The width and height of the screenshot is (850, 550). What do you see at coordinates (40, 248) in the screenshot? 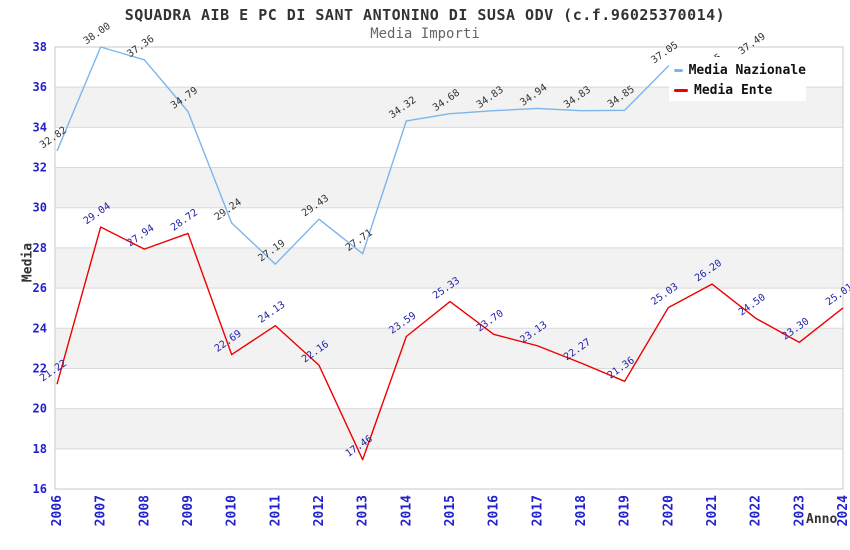
I see `svg-text: 28` at bounding box center [40, 248].